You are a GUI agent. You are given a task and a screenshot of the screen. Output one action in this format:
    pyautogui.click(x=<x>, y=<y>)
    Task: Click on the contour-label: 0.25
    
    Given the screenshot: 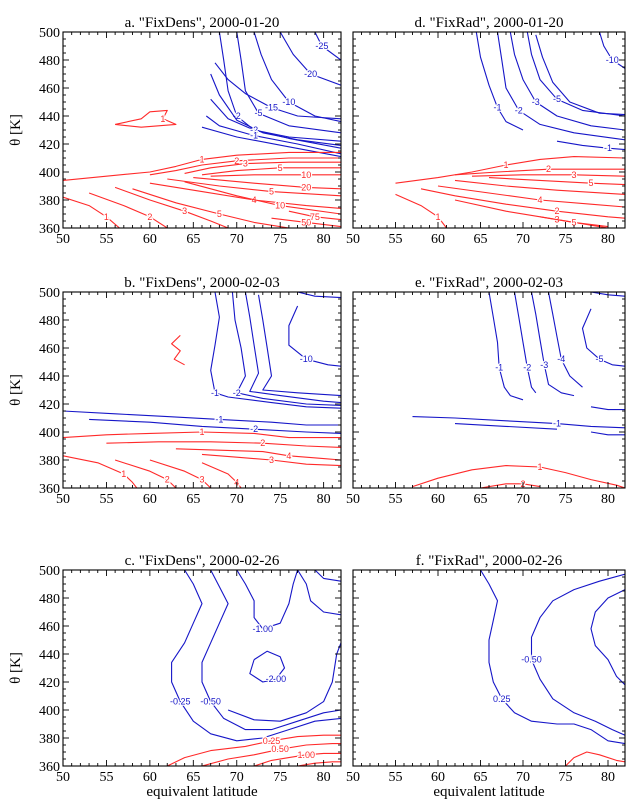 What is the action you would take?
    pyautogui.click(x=502, y=699)
    